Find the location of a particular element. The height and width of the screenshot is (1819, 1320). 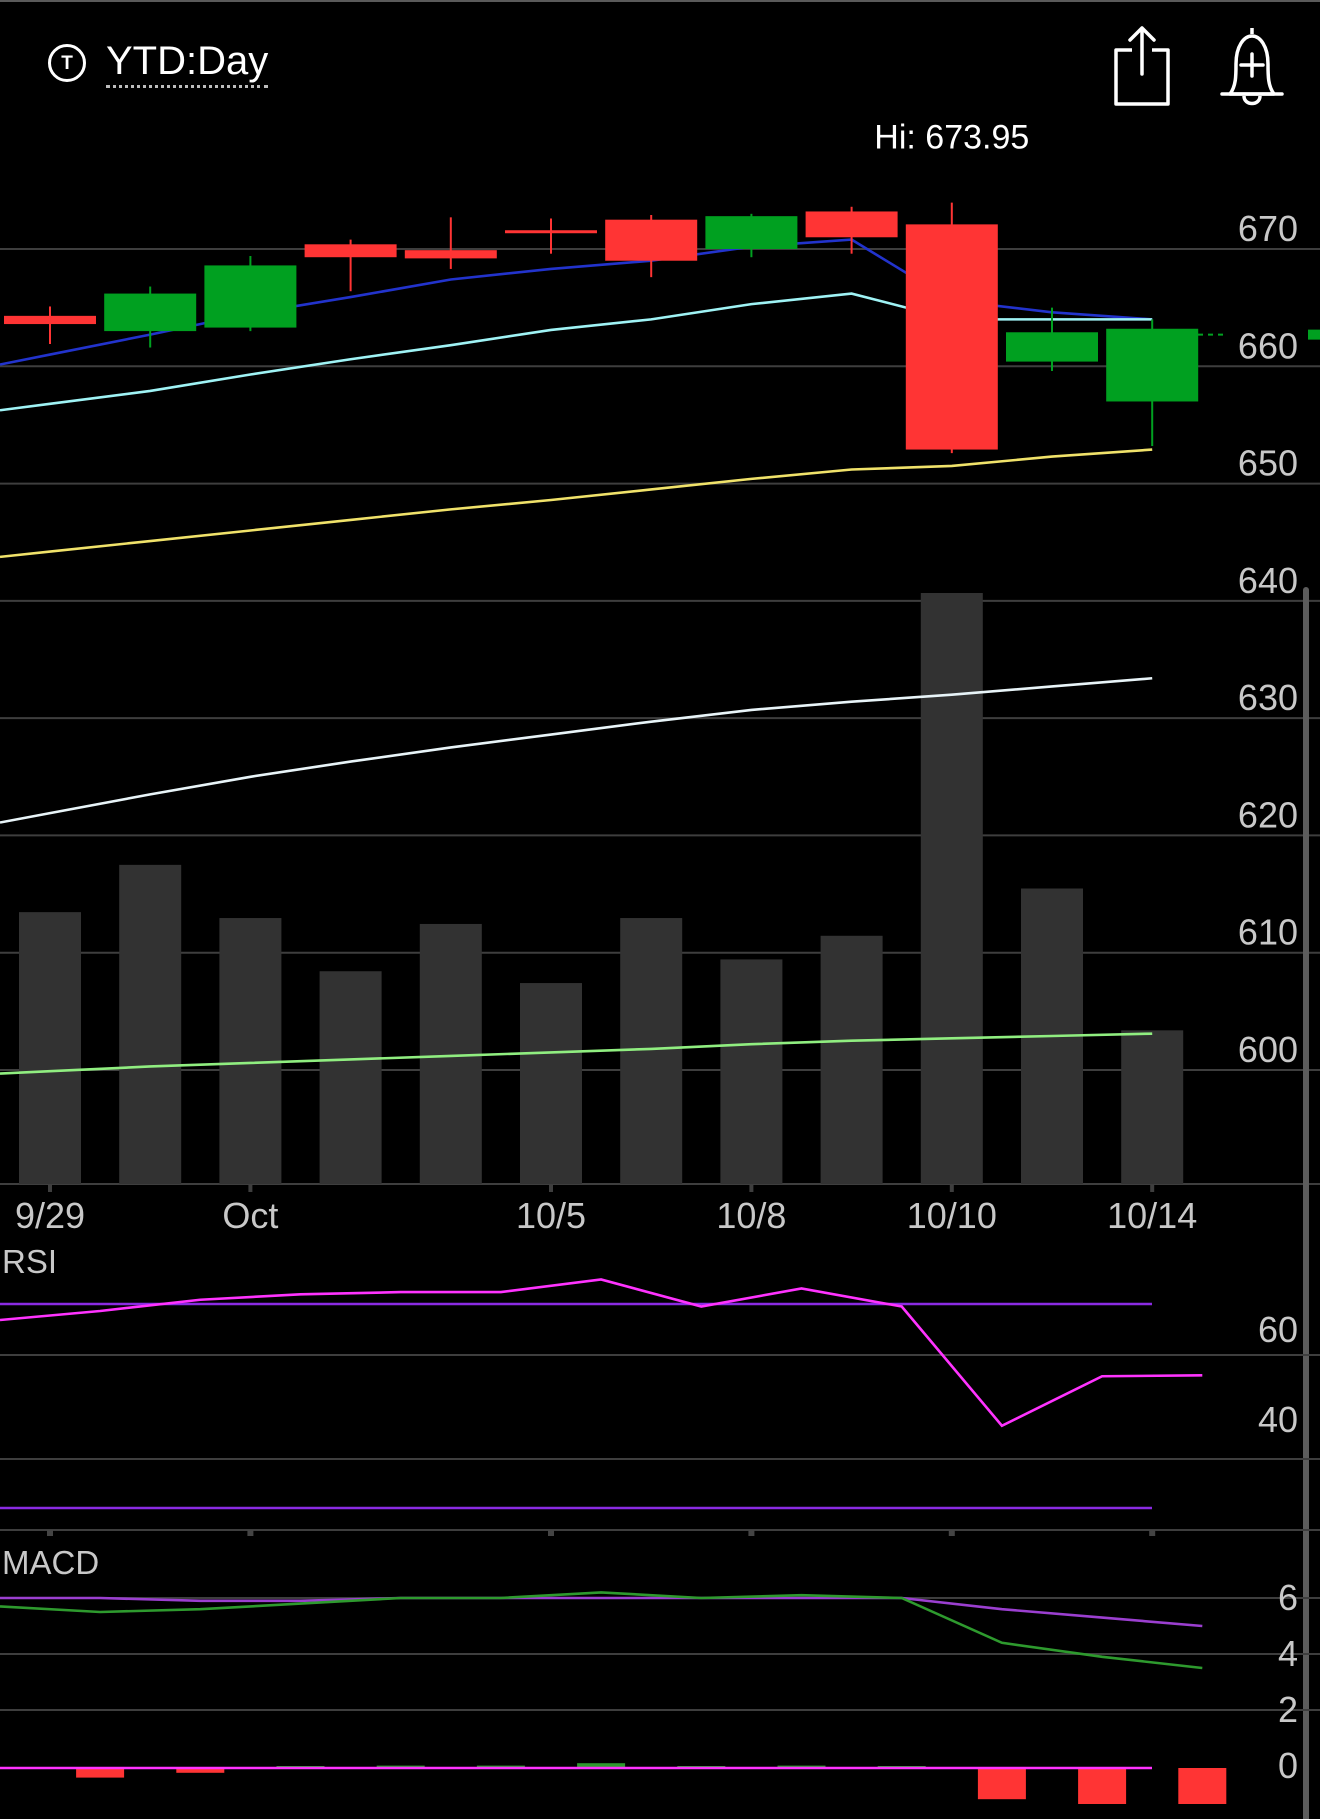

share-icon is located at coordinates (1142, 66).